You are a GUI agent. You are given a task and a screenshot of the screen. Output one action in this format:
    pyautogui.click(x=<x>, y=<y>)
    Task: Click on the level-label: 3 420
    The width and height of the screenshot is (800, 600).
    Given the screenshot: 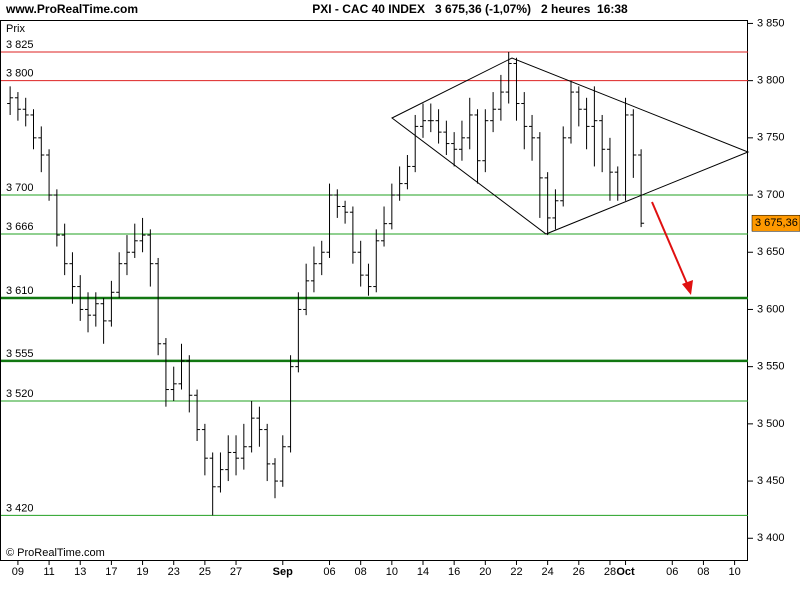 What is the action you would take?
    pyautogui.click(x=20, y=508)
    